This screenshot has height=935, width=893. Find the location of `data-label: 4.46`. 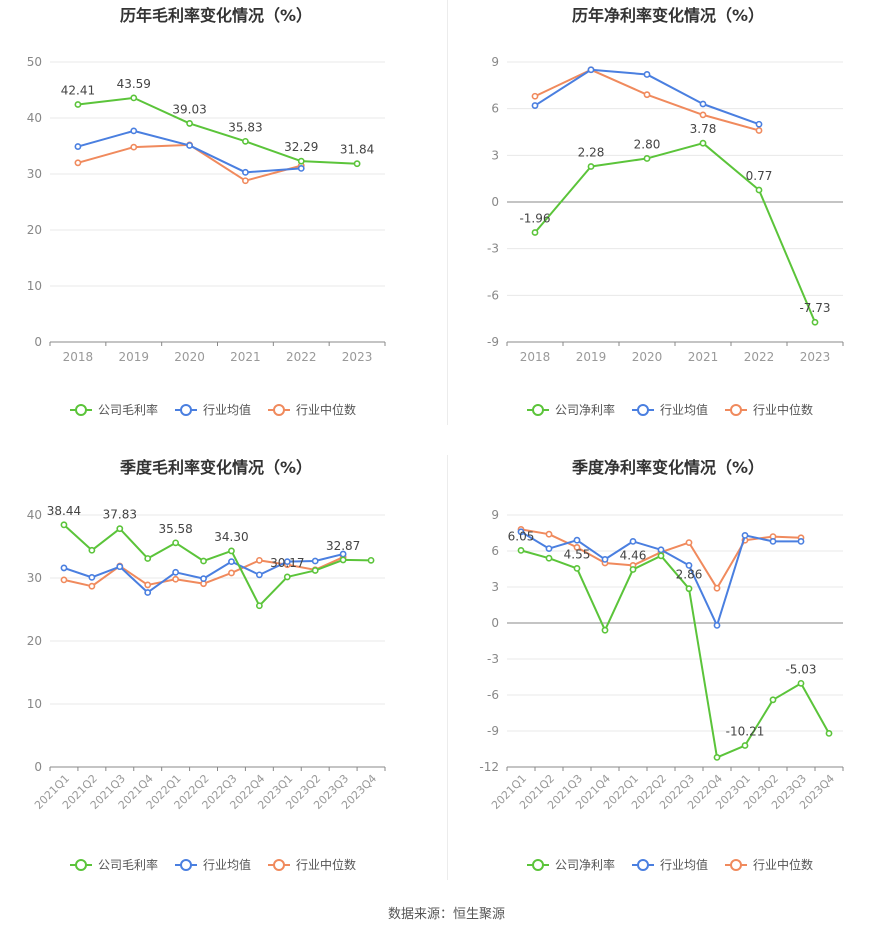

data-label: 4.46 is located at coordinates (633, 555).